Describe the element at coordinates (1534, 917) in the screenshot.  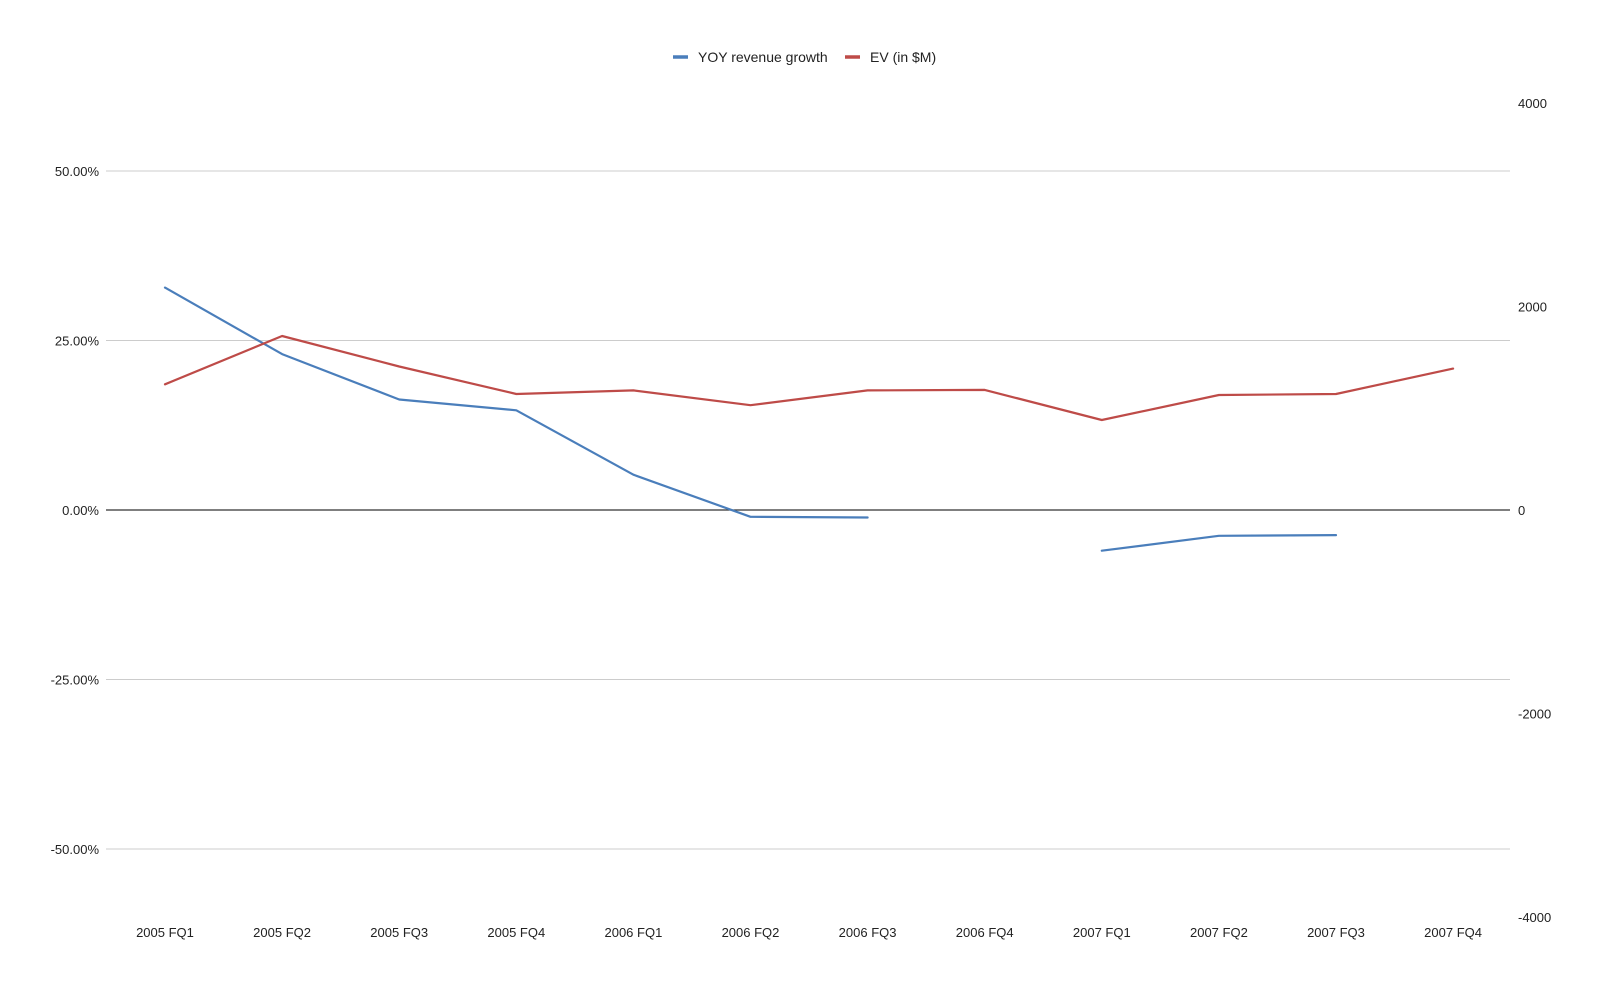
I see `right-tick-label: -4000` at that location.